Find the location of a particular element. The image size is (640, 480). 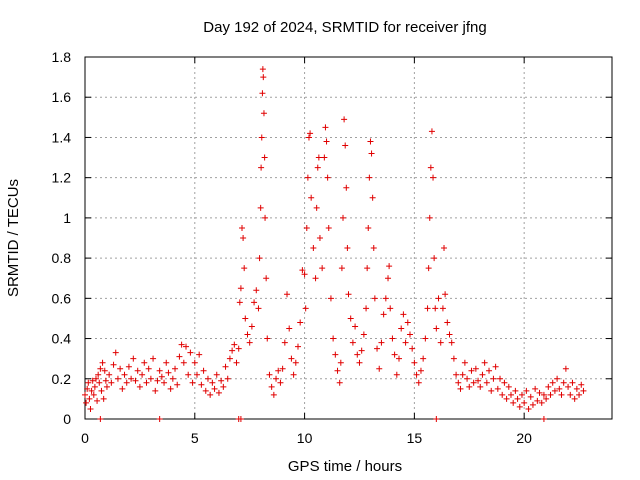

y-tick-label: 0.2 is located at coordinates (62, 379).